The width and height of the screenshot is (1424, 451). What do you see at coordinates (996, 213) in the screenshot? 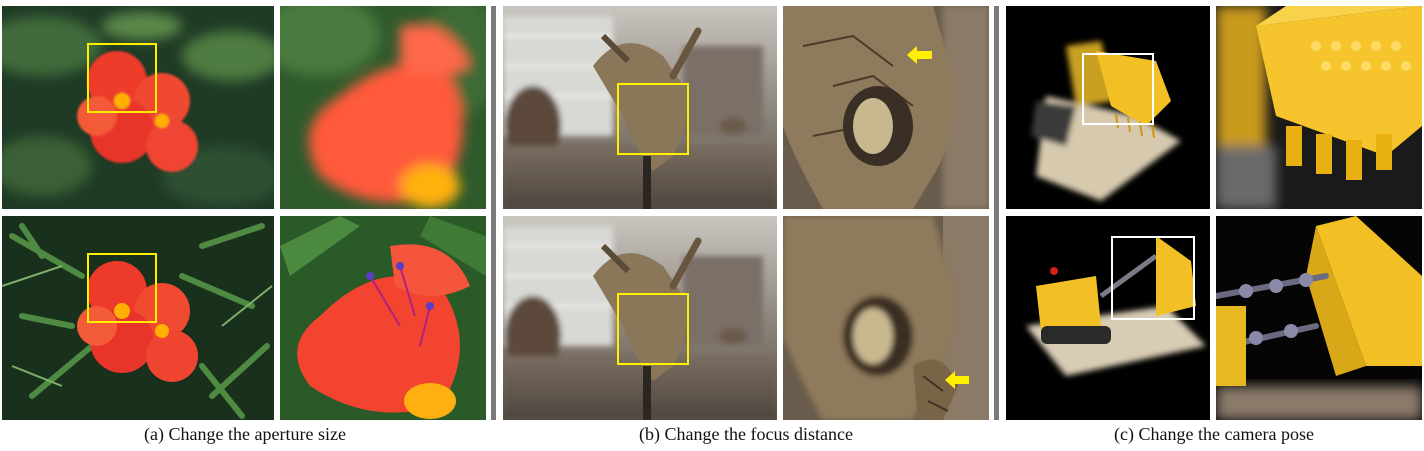
I see `divider-right` at bounding box center [996, 213].